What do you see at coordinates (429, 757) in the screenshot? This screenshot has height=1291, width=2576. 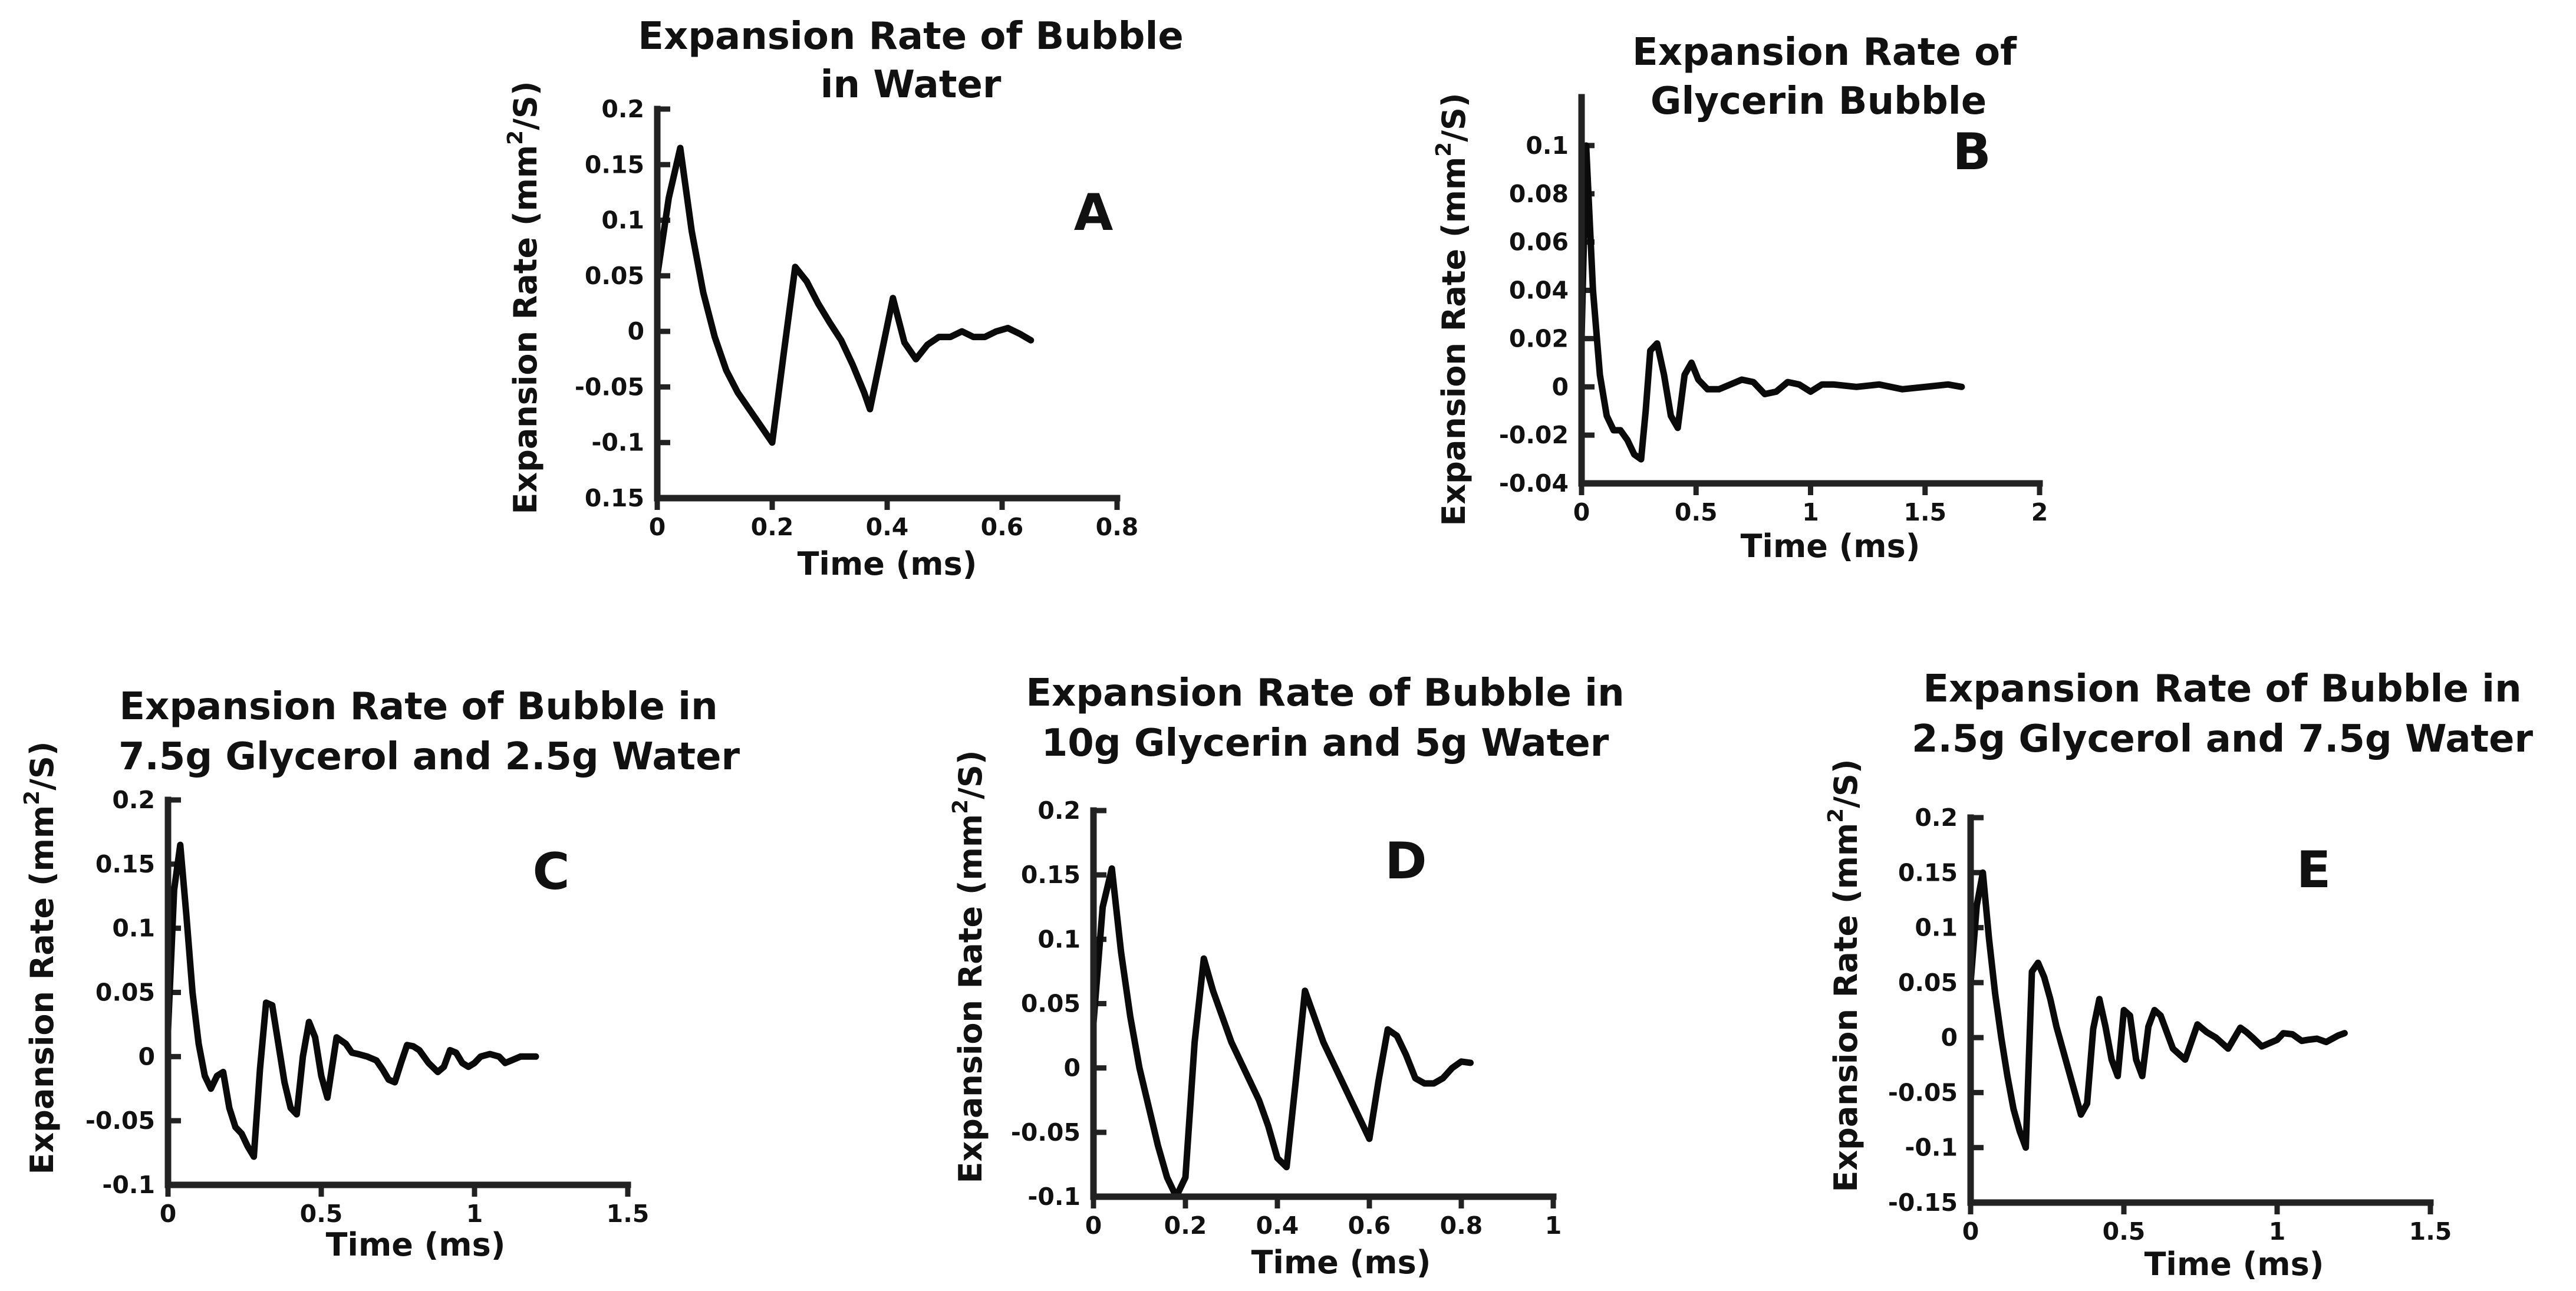 I see `title-line-2: 7.5g Glycerol and 2.5g Water` at bounding box center [429, 757].